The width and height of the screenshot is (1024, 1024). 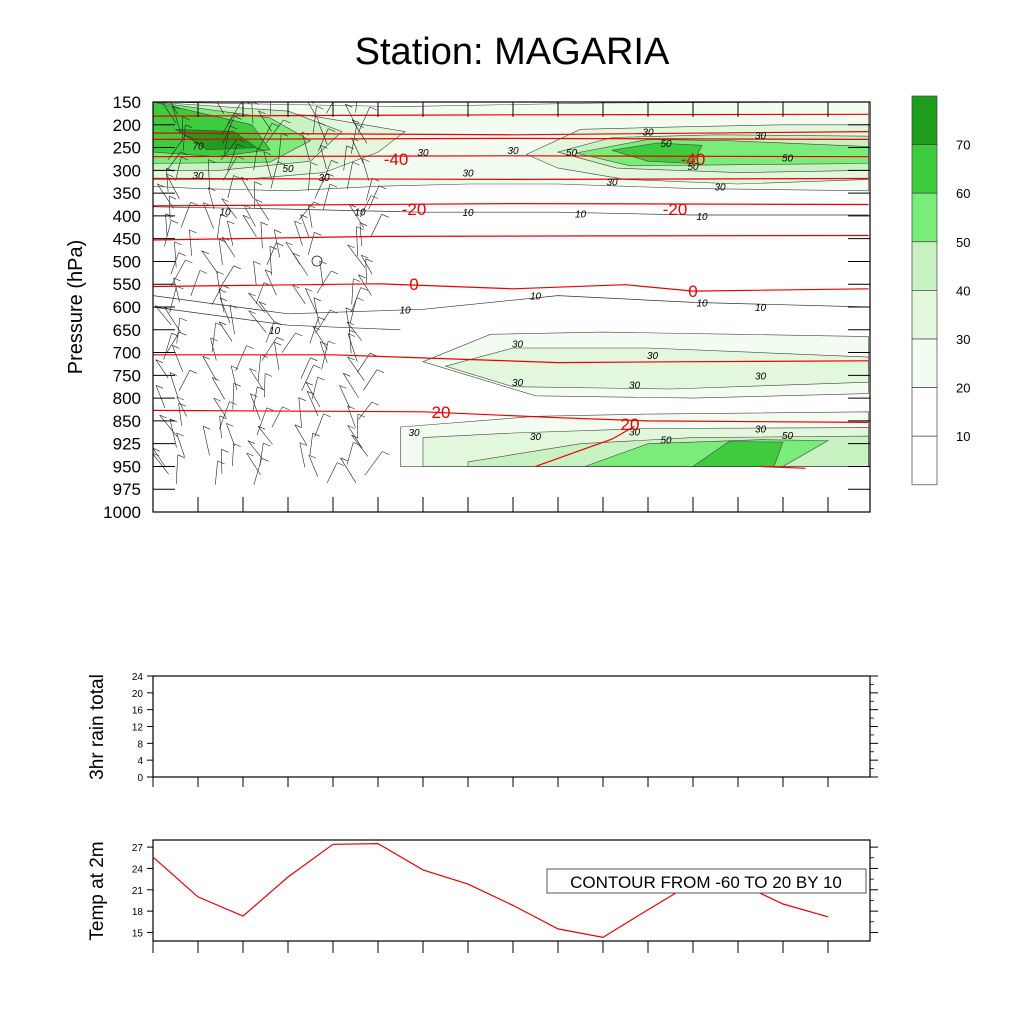 What do you see at coordinates (138, 728) in the screenshot?
I see `rain-y-tick-label: 12` at bounding box center [138, 728].